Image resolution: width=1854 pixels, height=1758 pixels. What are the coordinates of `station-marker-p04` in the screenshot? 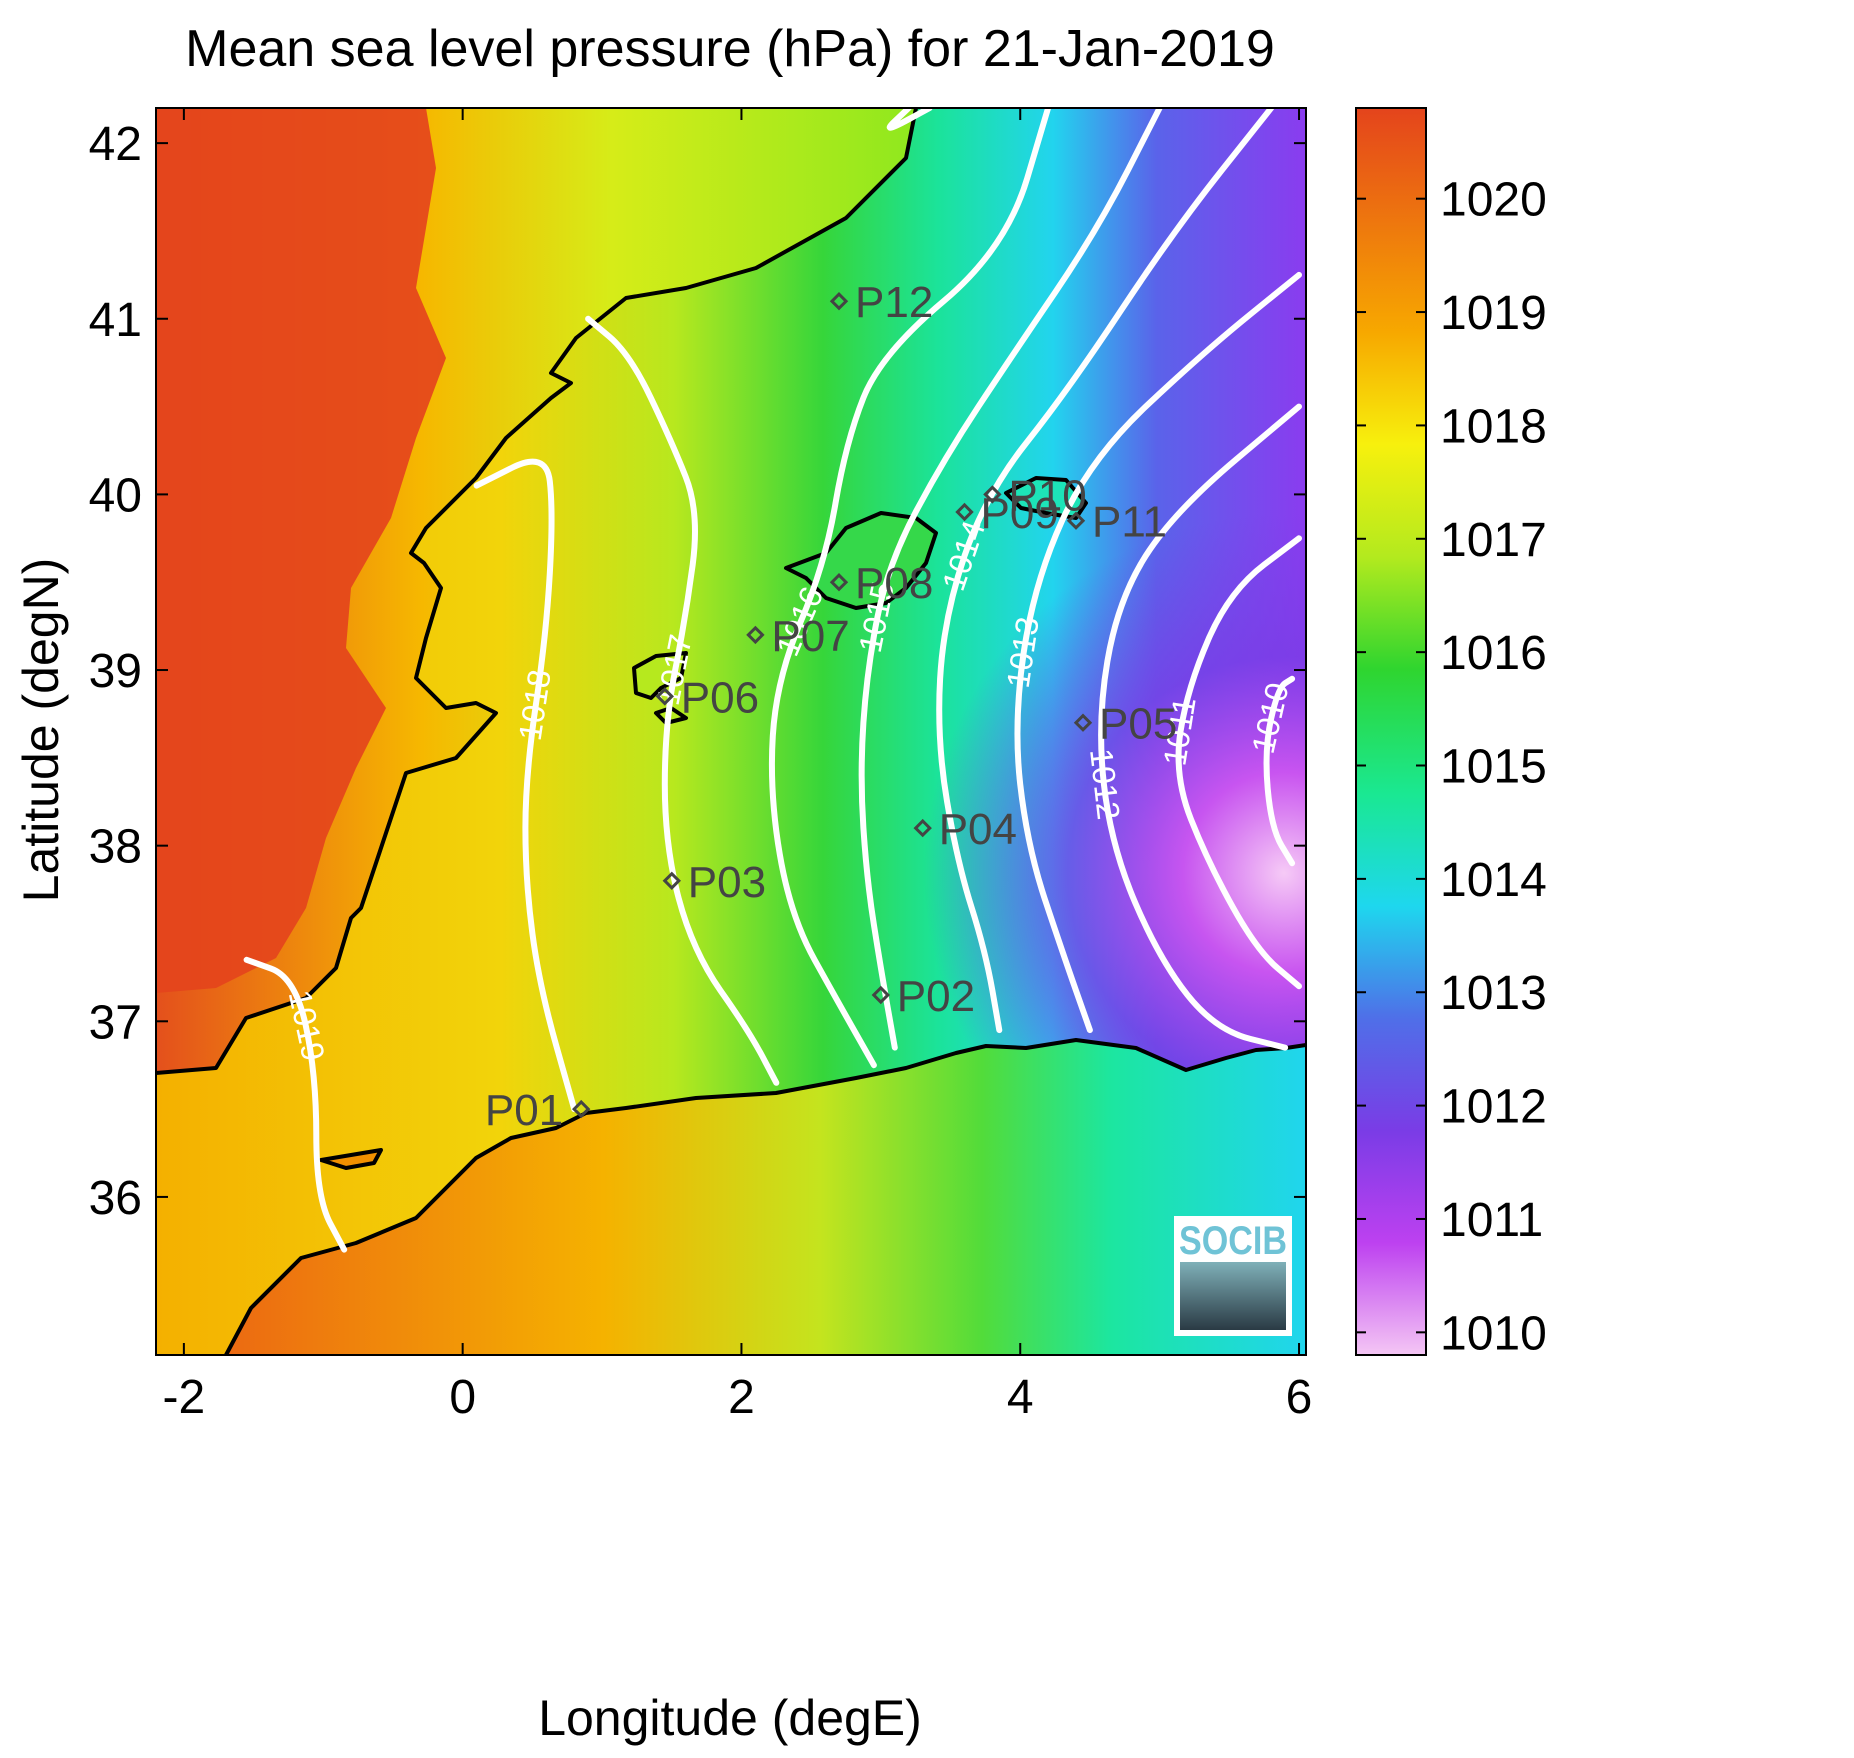 It's located at (922, 828).